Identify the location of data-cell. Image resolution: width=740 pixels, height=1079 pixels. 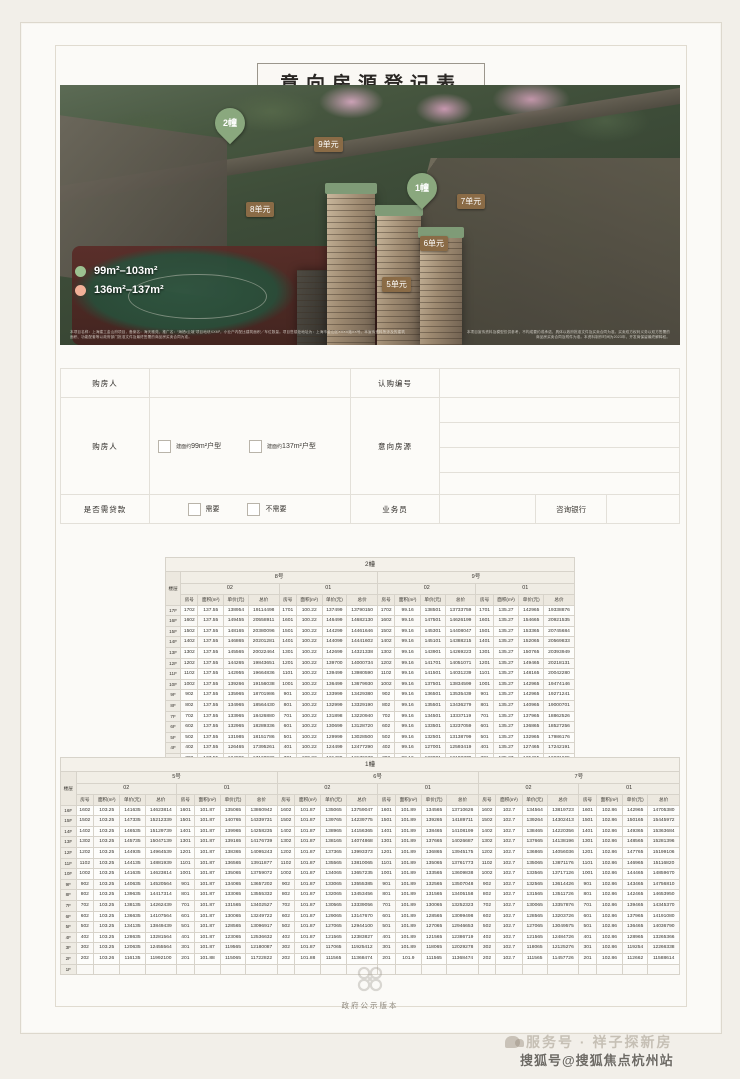
(261, 969).